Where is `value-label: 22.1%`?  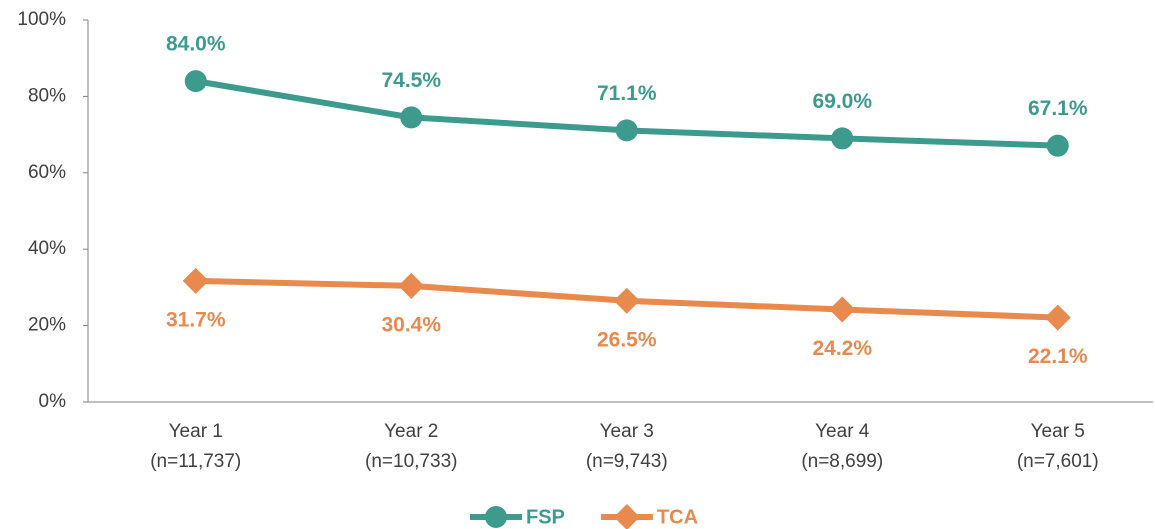
value-label: 22.1% is located at coordinates (1058, 356).